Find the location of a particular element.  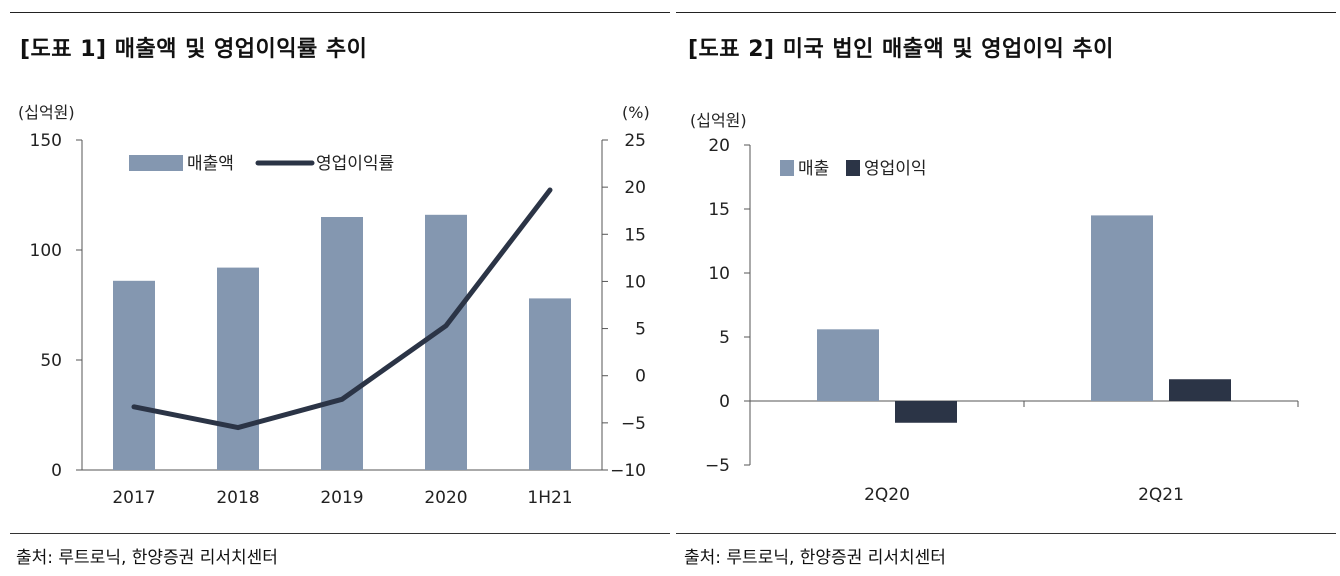

chart2-x-tick-label: 2Q21 is located at coordinates (1161, 495).